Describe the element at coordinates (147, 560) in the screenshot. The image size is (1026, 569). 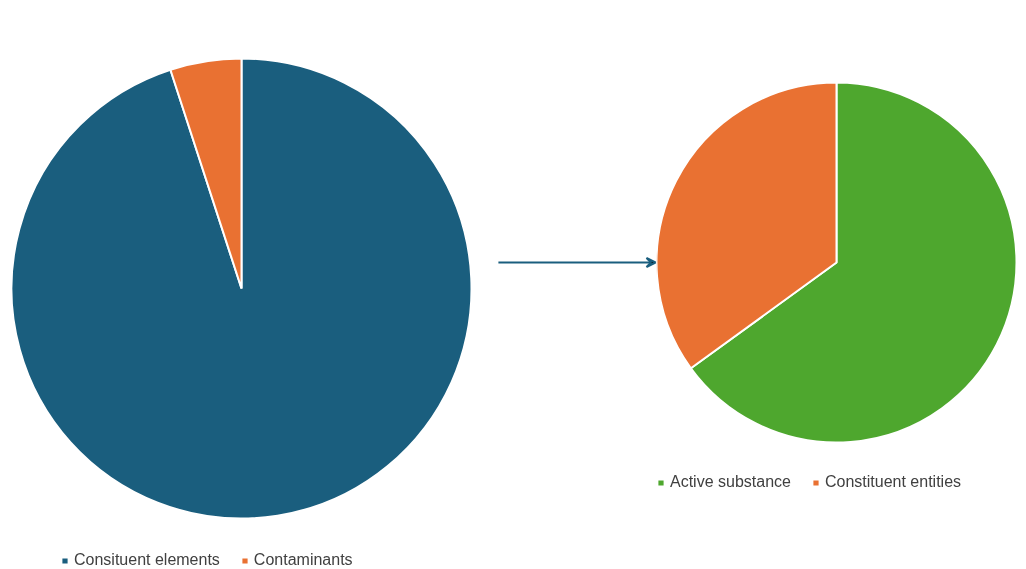
I see `legend-label: Consituent elements` at that location.